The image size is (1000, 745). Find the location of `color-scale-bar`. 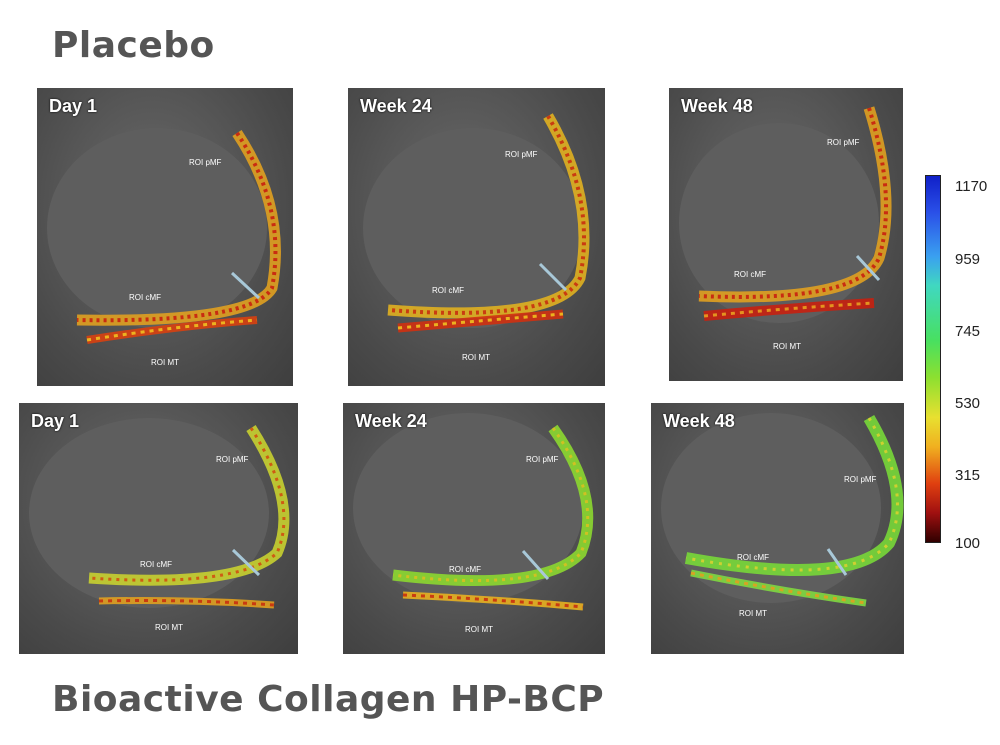

color-scale-bar is located at coordinates (933, 359).